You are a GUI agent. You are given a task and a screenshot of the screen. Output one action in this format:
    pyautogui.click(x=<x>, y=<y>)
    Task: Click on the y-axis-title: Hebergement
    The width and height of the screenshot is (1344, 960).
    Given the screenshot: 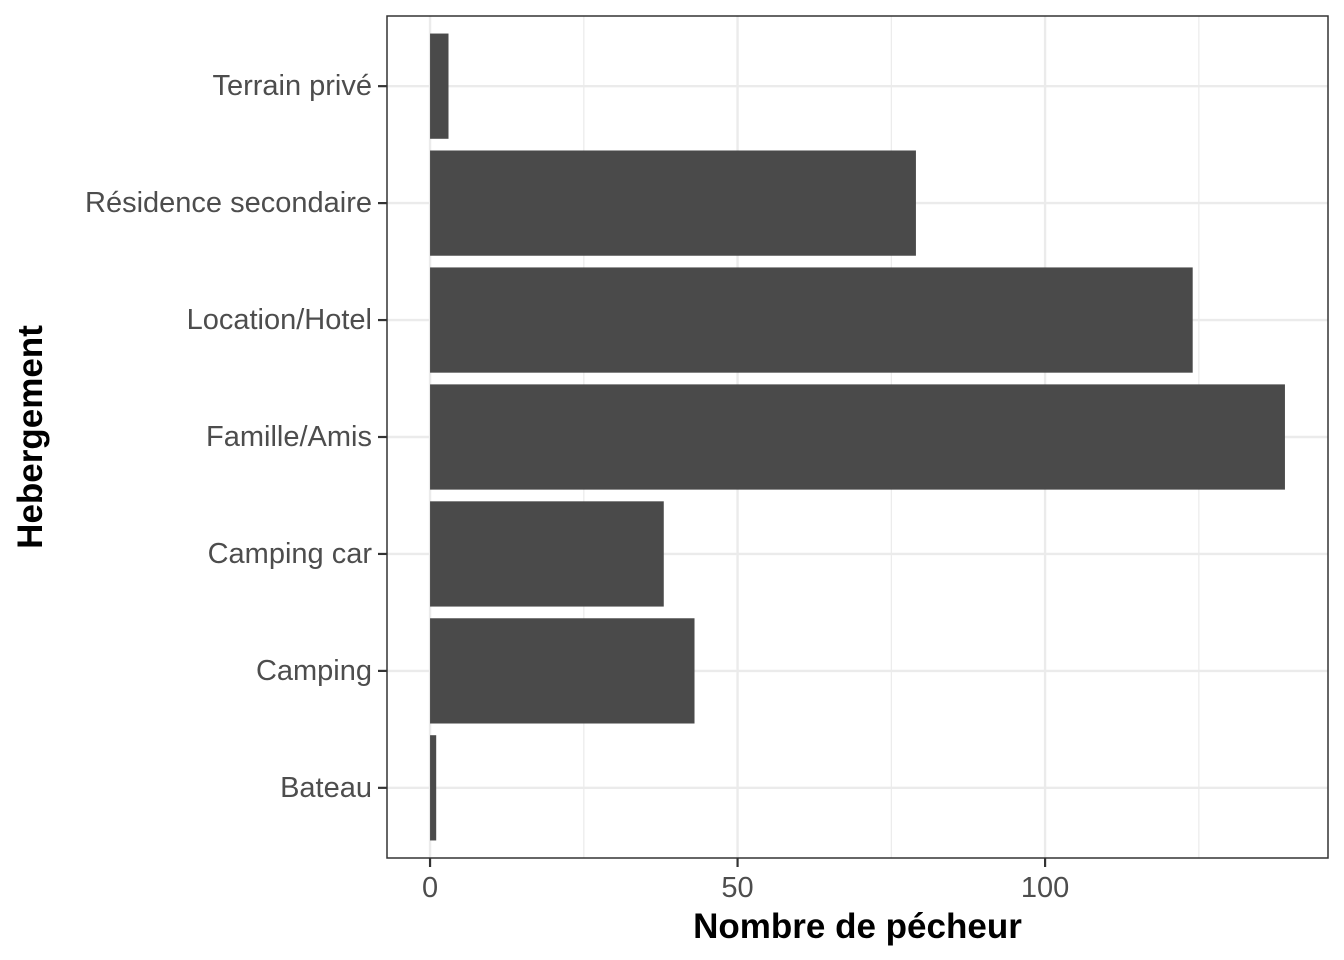 What is the action you would take?
    pyautogui.click(x=30, y=437)
    